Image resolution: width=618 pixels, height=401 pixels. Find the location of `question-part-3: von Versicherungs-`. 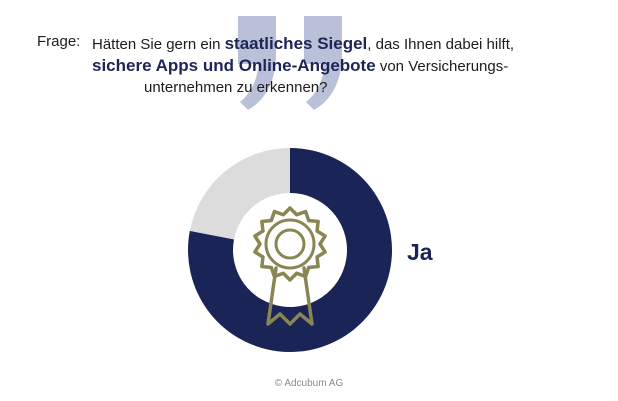

question-part-3: von Versicherungs- is located at coordinates (442, 66).